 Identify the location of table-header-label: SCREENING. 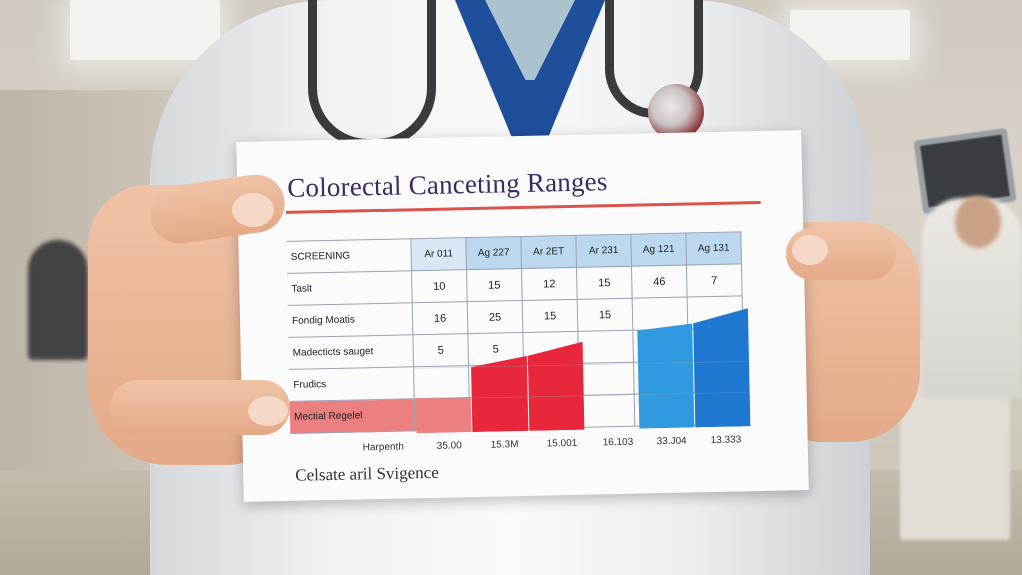
(349, 256).